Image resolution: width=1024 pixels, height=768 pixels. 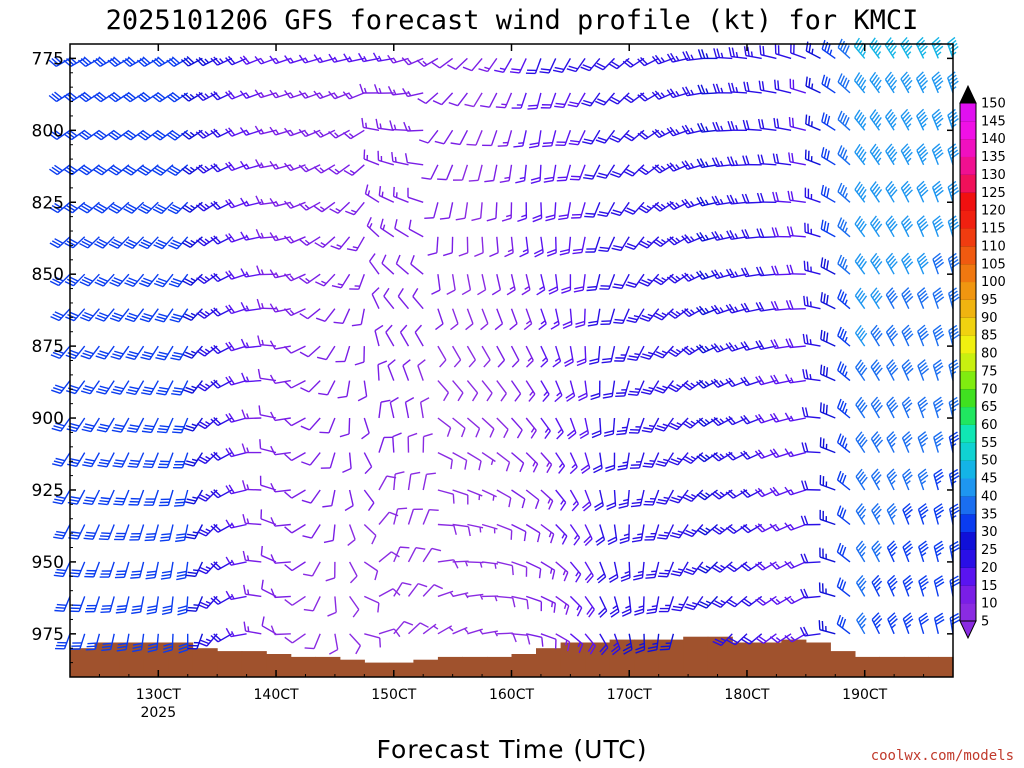 What do you see at coordinates (989, 354) in the screenshot?
I see `colorbar-label: 80` at bounding box center [989, 354].